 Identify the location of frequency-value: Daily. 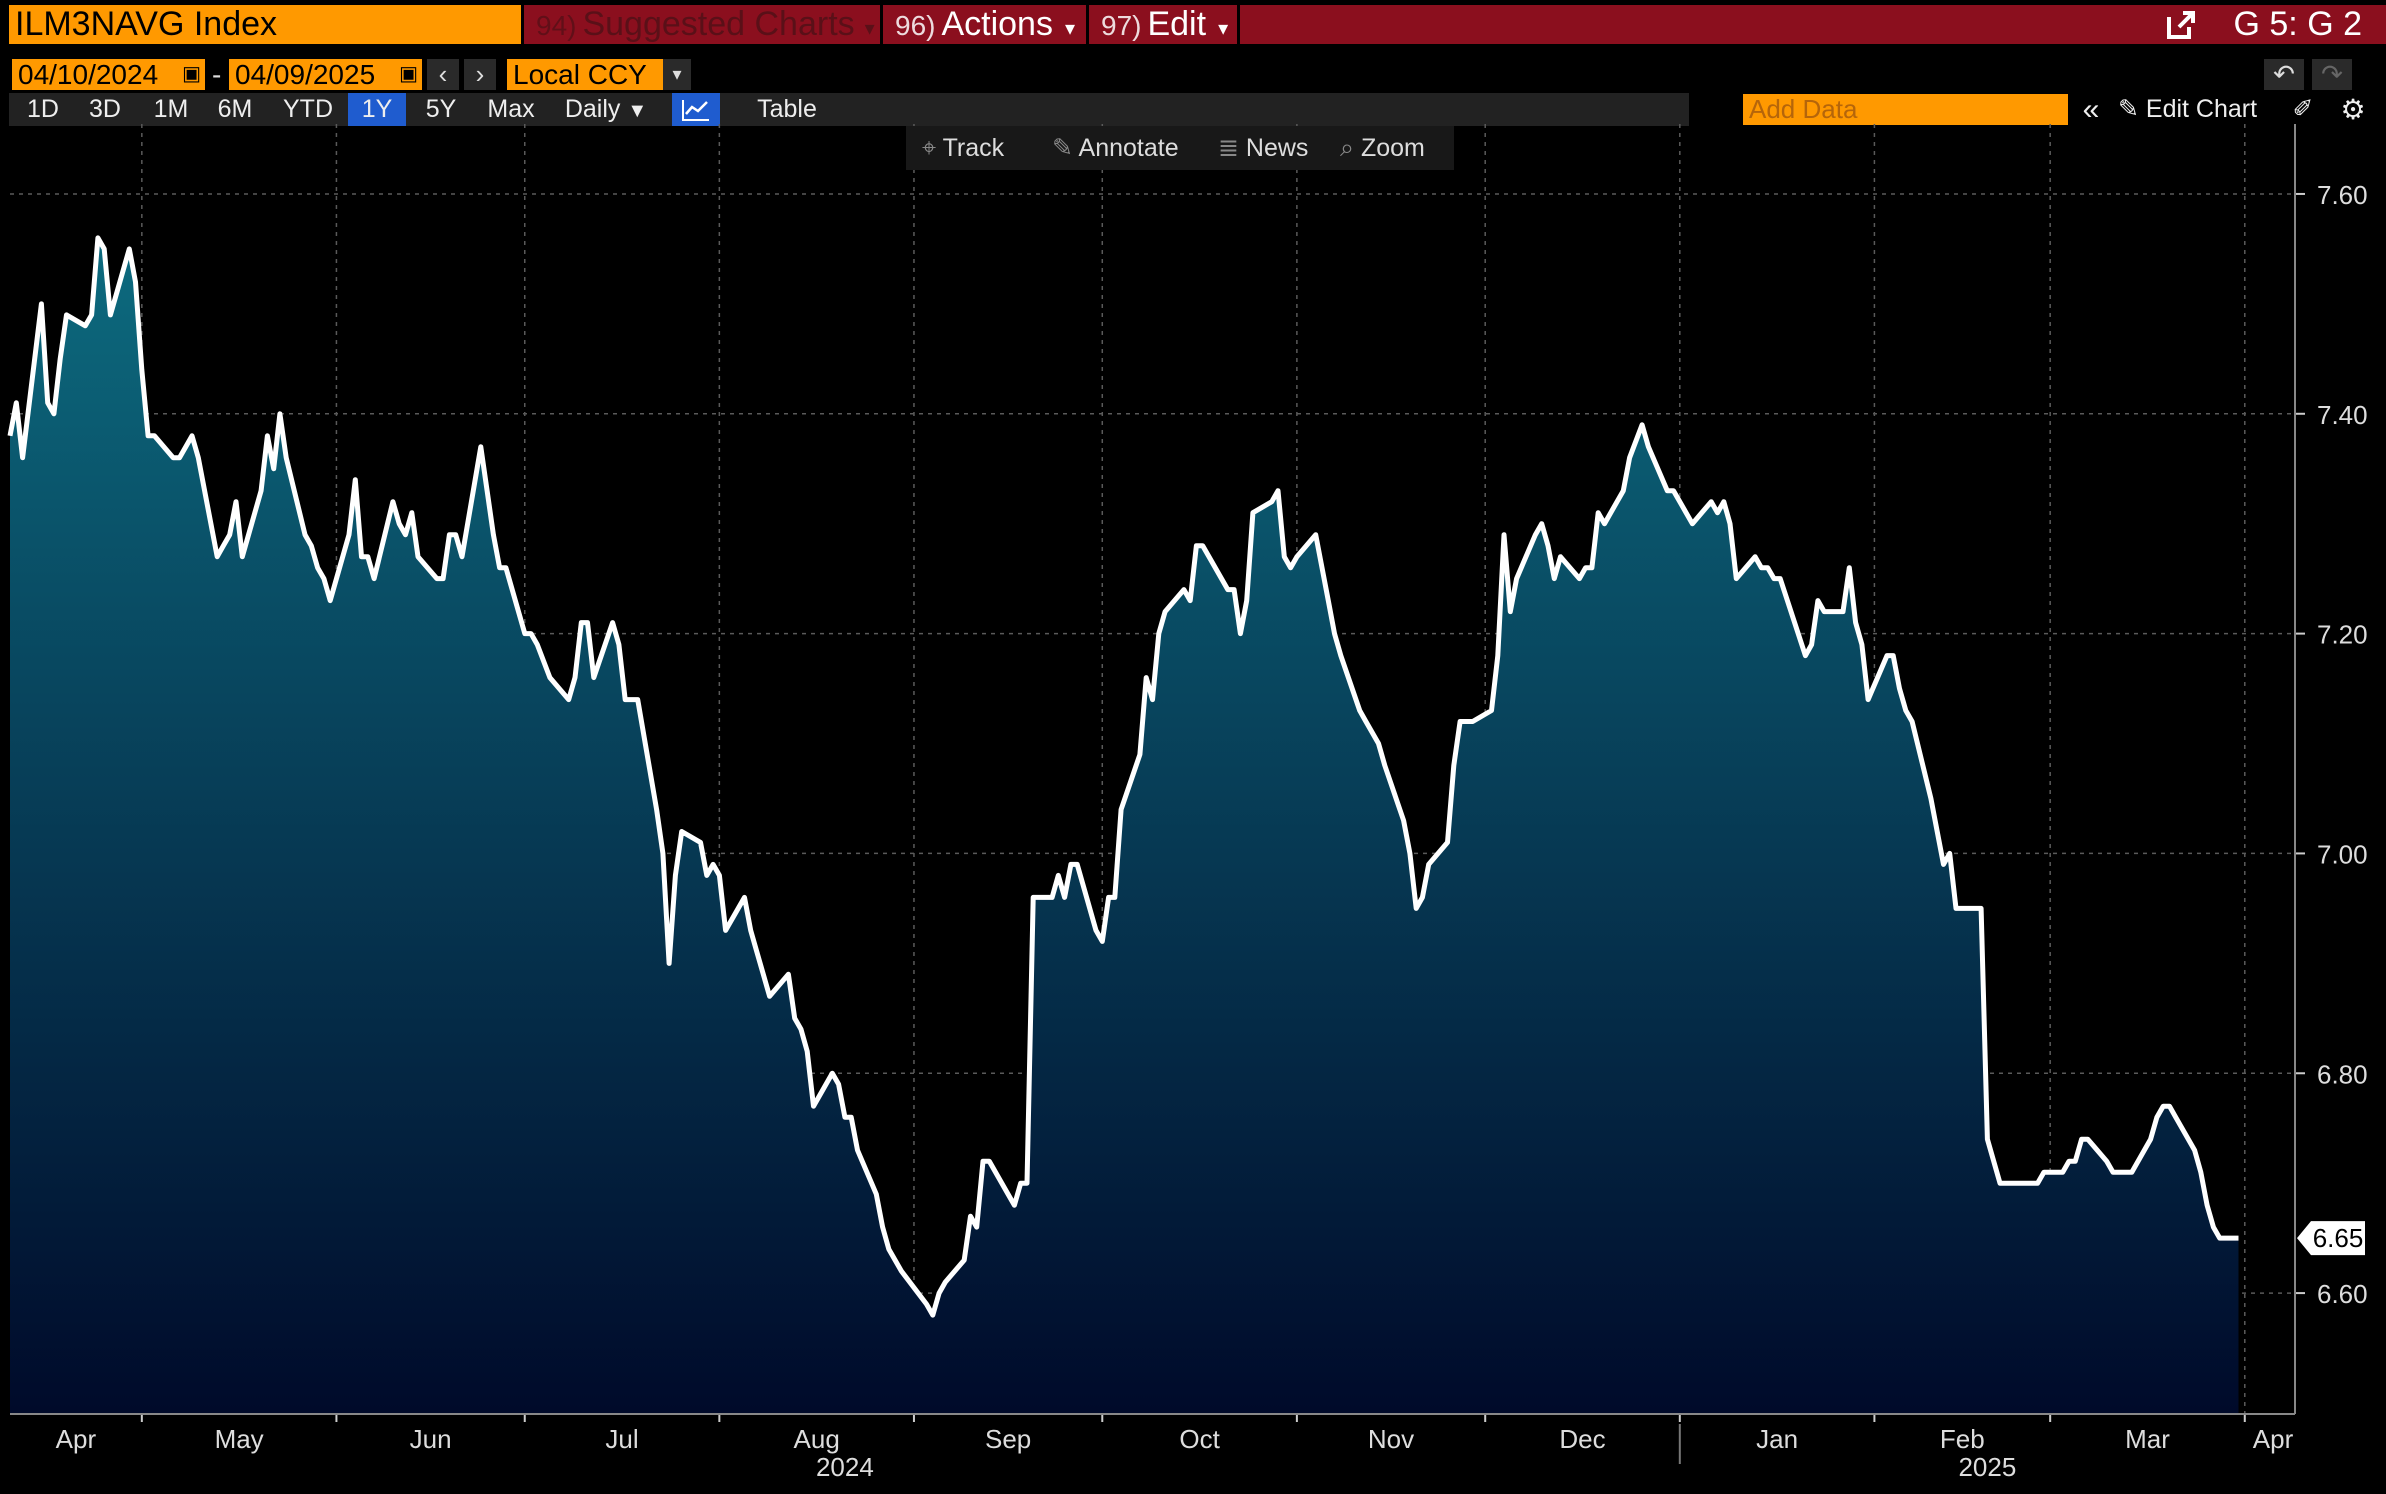
(592, 109).